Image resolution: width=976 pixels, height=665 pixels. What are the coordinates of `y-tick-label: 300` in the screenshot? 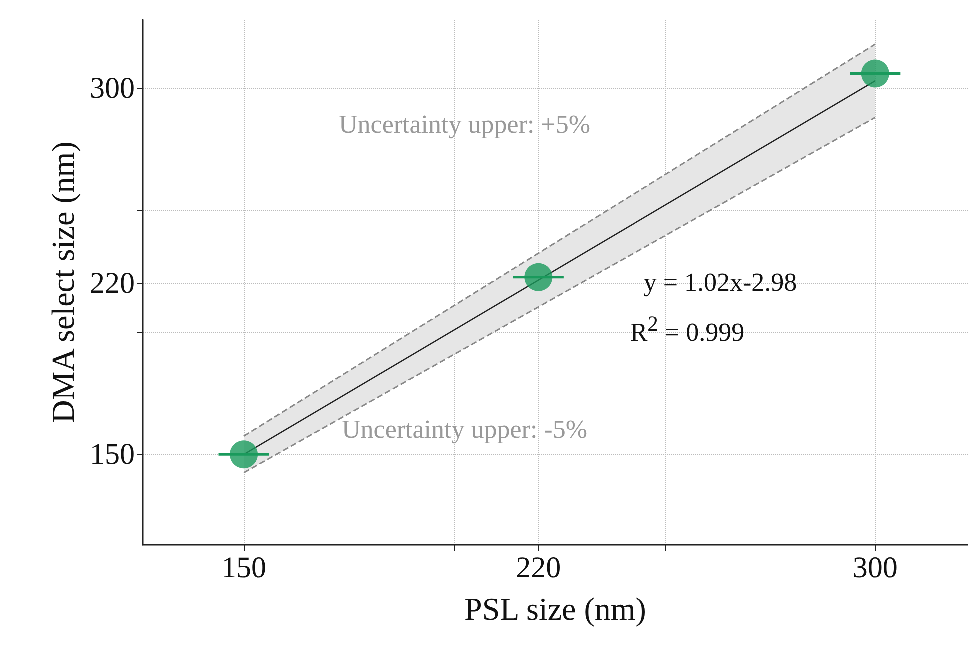 It's located at (112, 88).